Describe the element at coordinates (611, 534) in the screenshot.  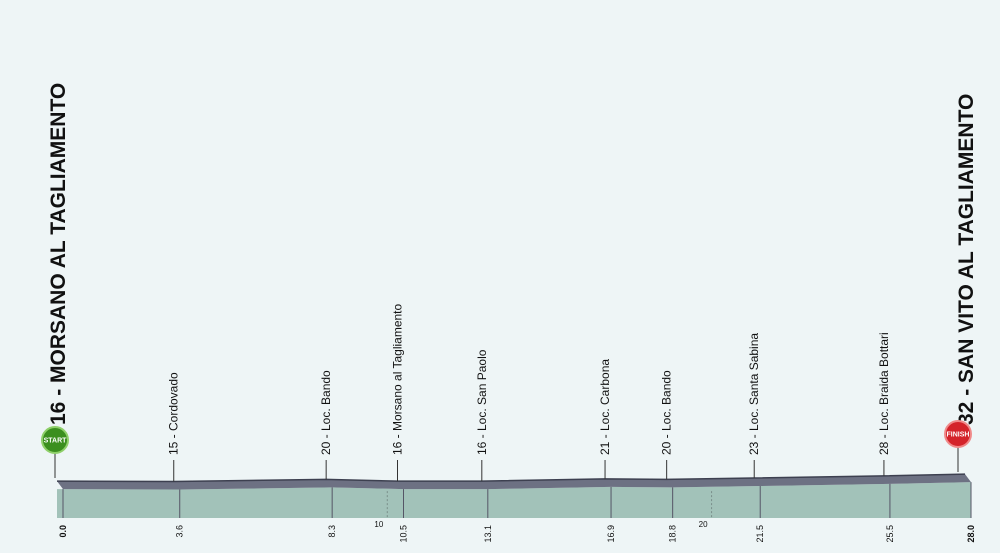
I see `x-tick-label: 16.9` at that location.